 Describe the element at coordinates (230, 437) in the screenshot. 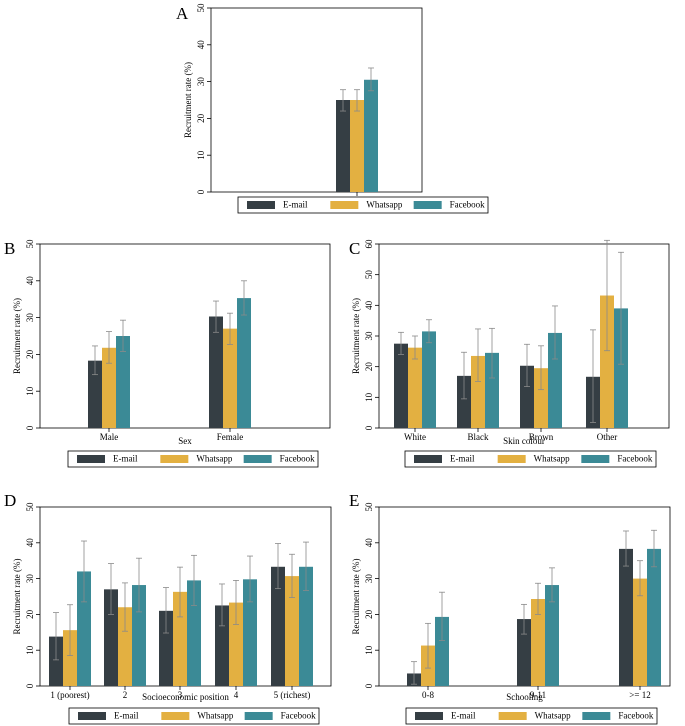

I see `x-tick-label: Female` at that location.